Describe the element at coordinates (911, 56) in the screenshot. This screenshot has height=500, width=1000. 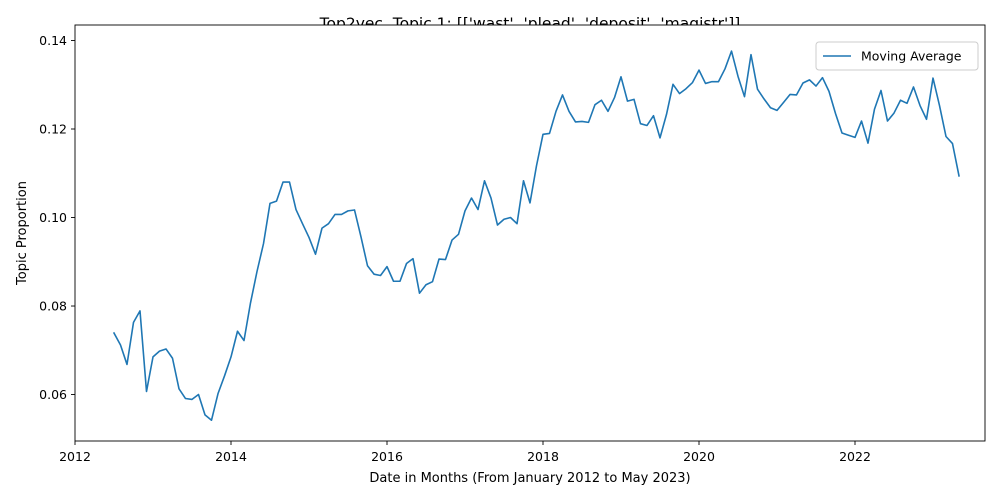
I see `legend-label: Moving Average` at that location.